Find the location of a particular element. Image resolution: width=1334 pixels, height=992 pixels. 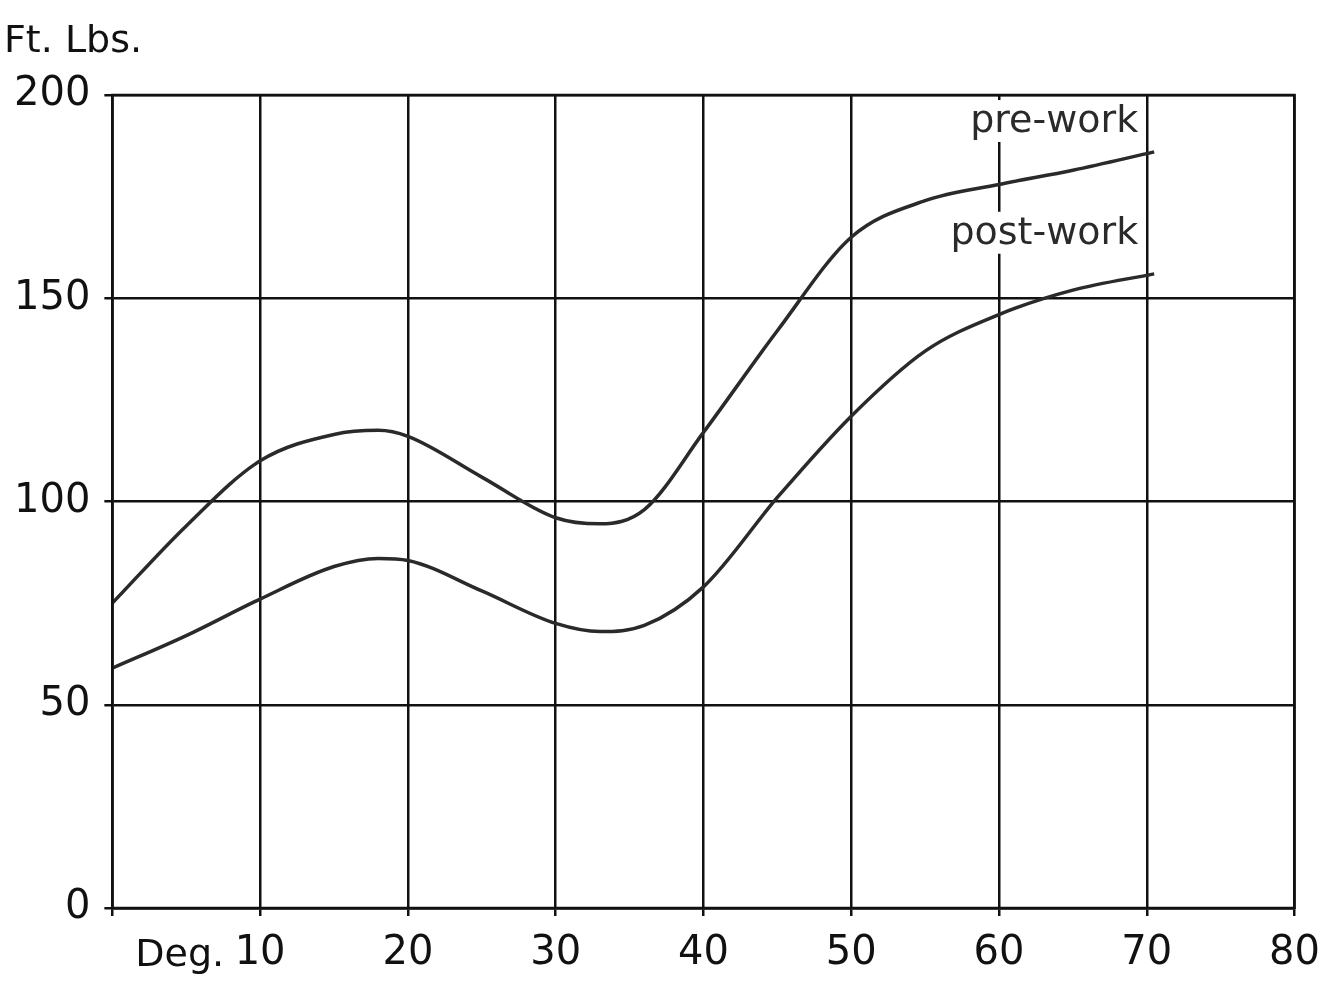

x-tick-label: 70 is located at coordinates (1147, 950).